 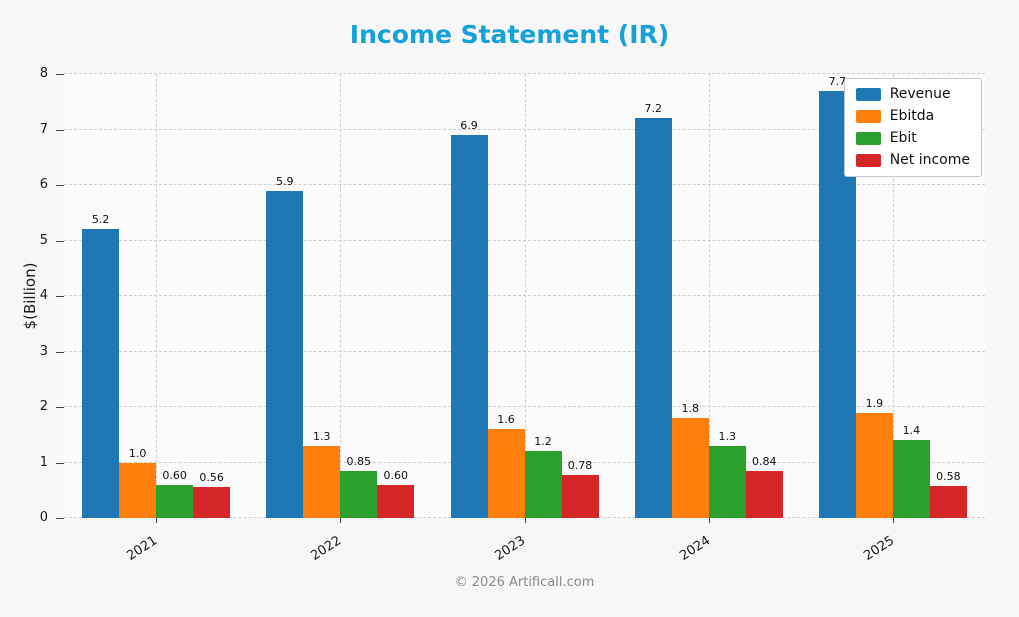 What do you see at coordinates (874, 403) in the screenshot?
I see `bar-value-label: 1.9` at bounding box center [874, 403].